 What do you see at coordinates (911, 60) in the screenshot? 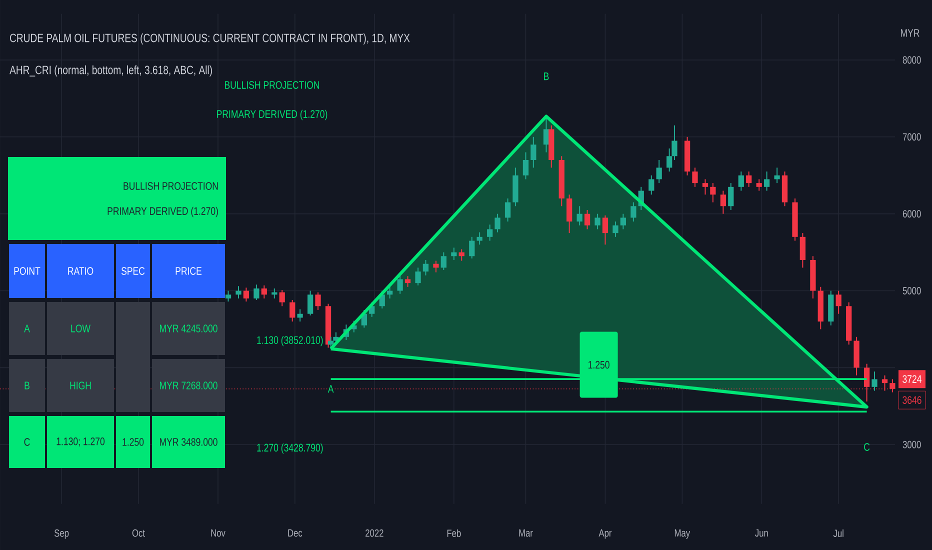
I see `y-tick-label: 8000` at bounding box center [911, 60].